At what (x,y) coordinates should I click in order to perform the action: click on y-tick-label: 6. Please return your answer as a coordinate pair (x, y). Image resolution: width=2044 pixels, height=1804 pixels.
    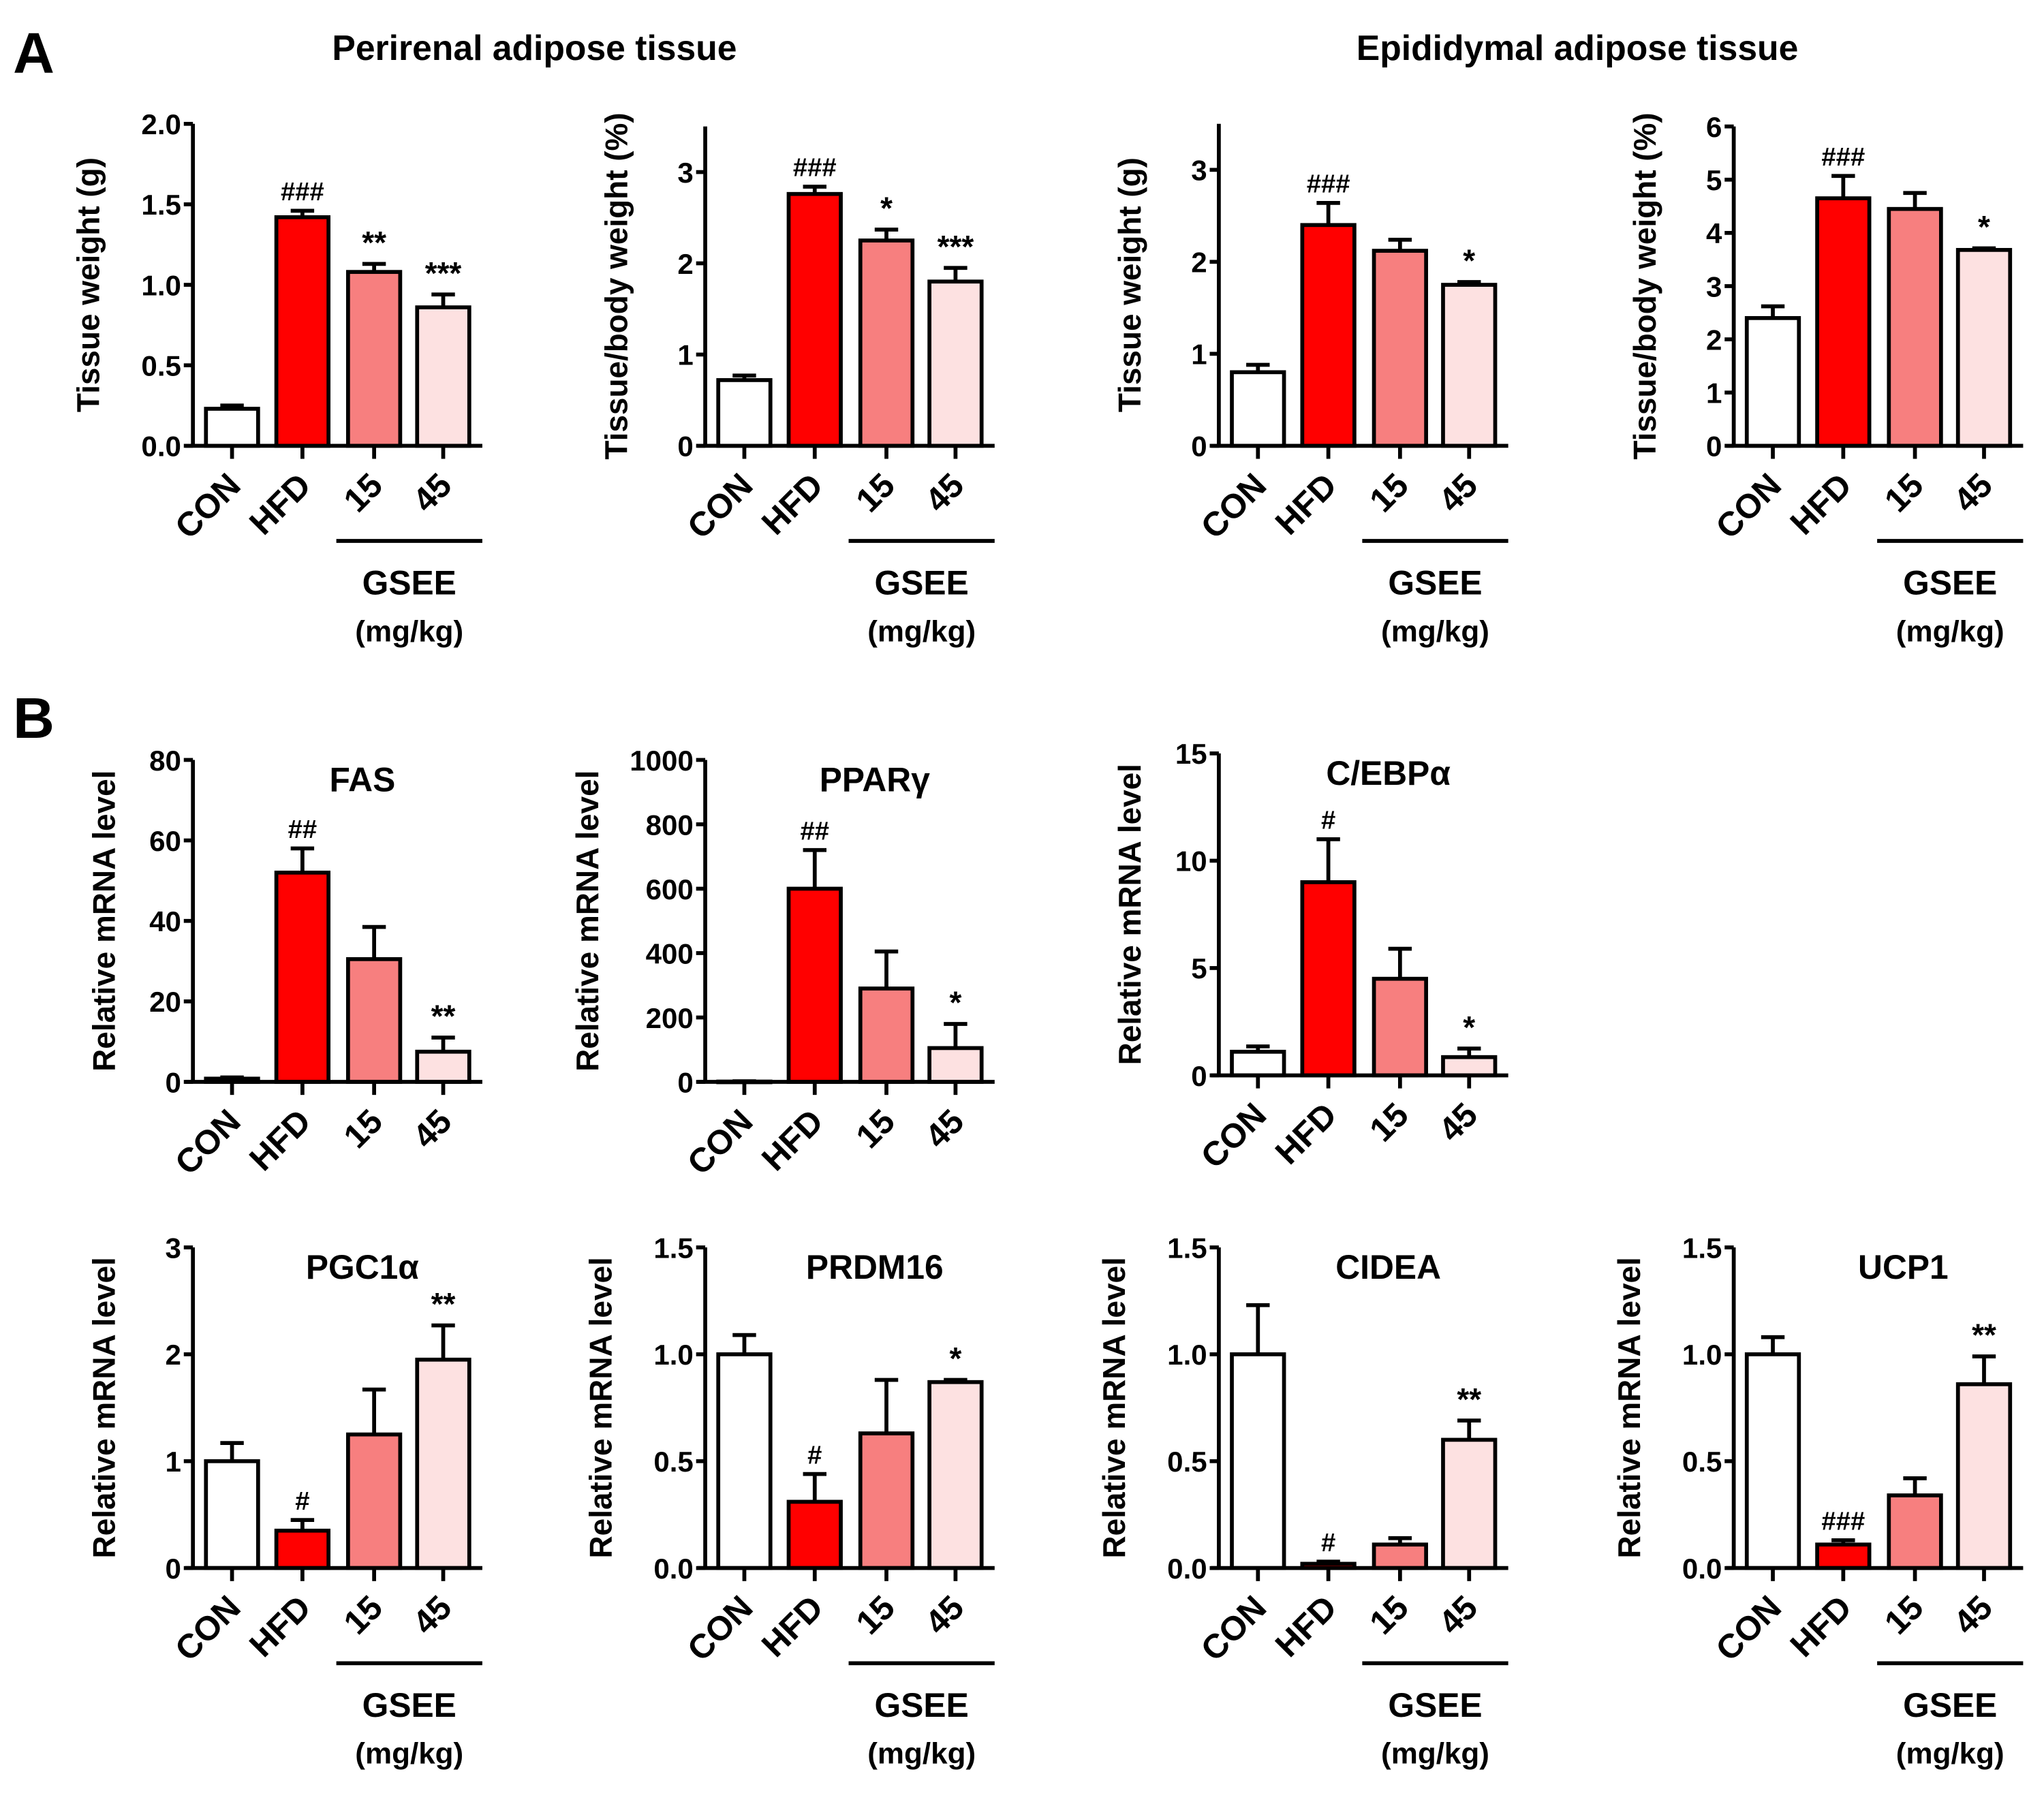
    Looking at the image, I should click on (1714, 127).